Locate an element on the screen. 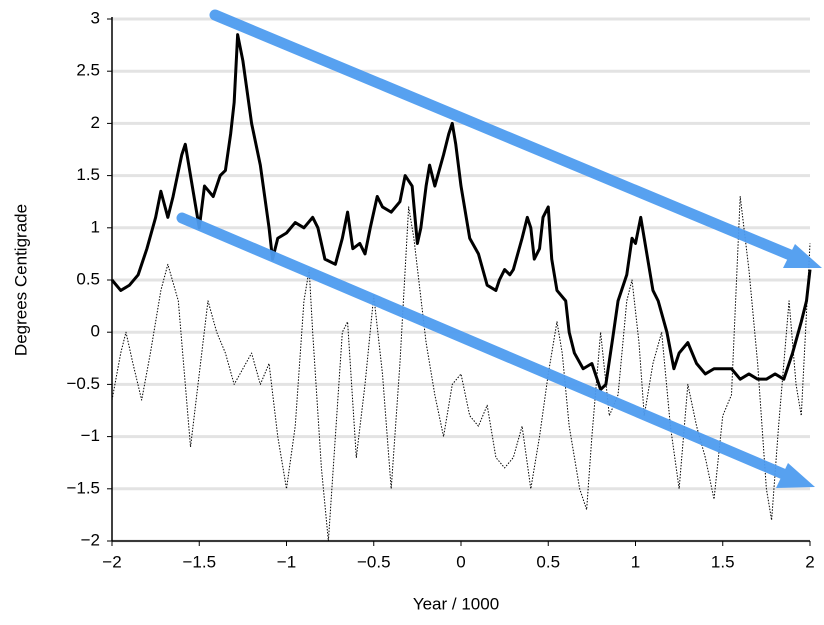 The image size is (824, 625). y-tick-label: −1 is located at coordinates (90, 435).